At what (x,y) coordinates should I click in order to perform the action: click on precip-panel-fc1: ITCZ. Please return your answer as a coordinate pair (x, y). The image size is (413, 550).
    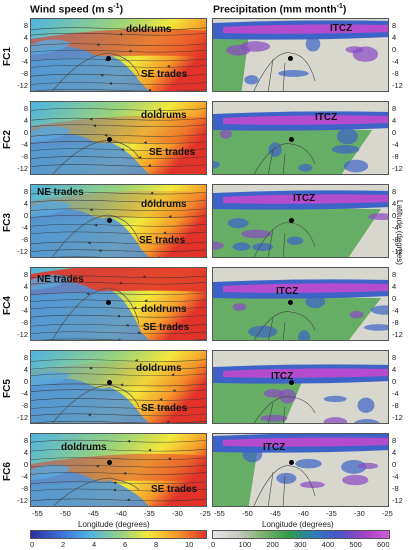
    Looking at the image, I should click on (300, 55).